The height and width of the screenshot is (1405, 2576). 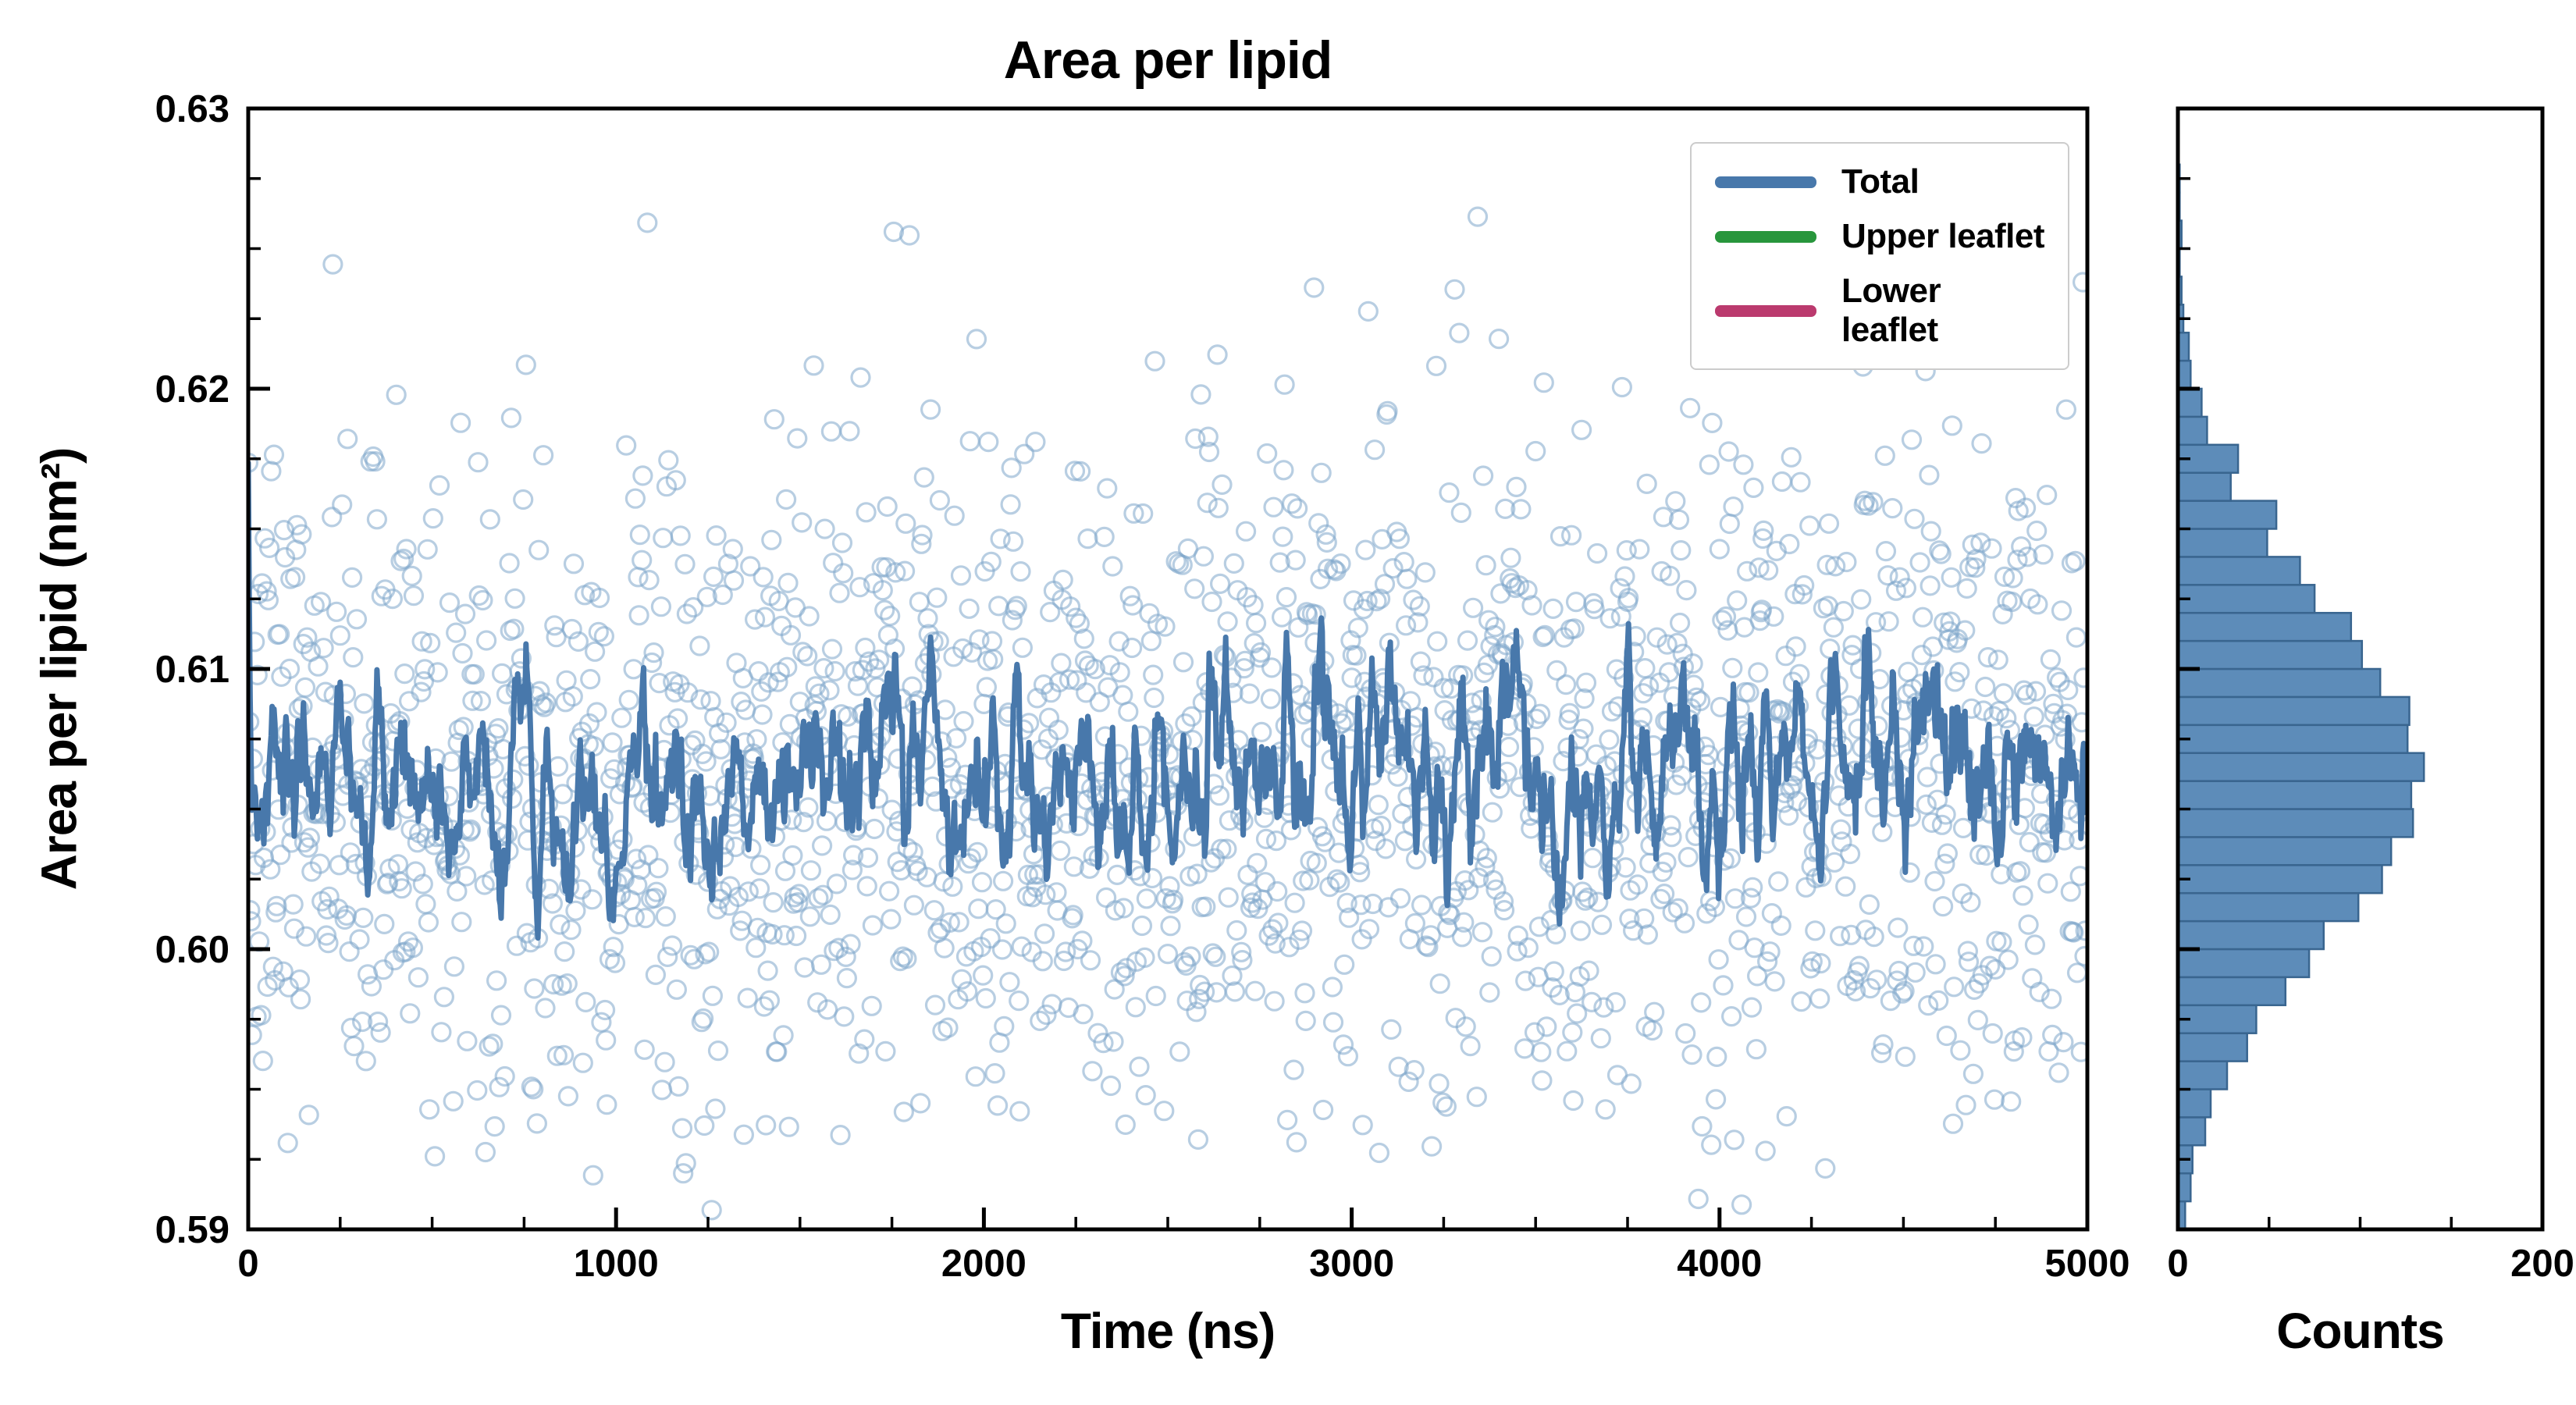 I want to click on chart-title: Area per lipid, so click(x=1168, y=60).